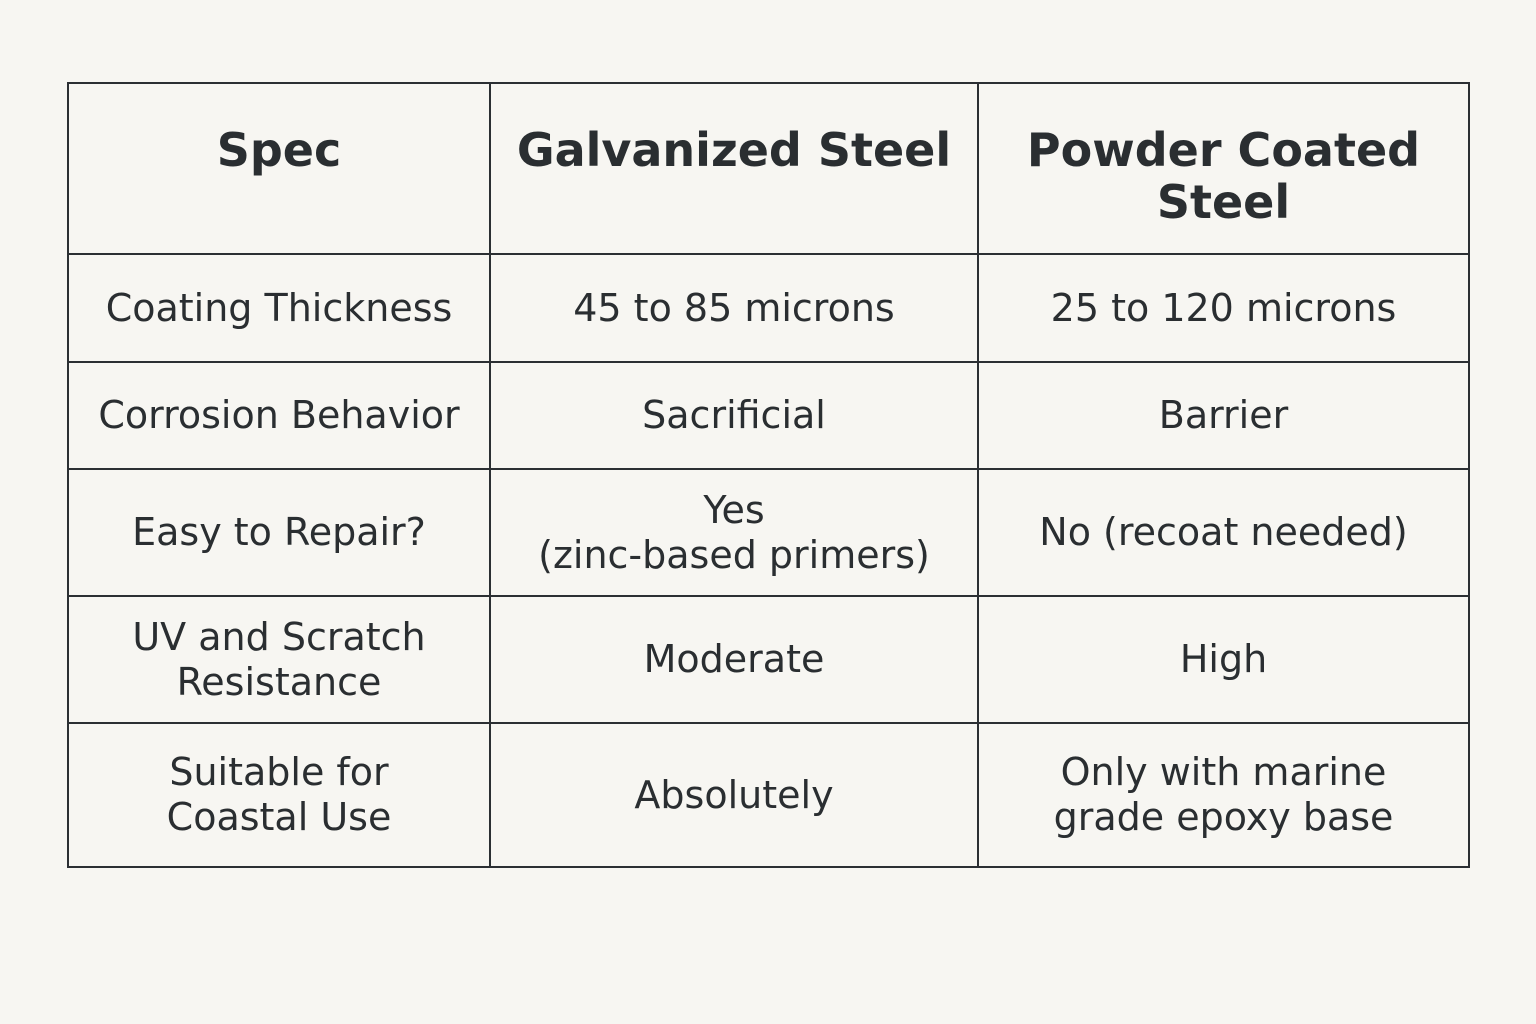 Image resolution: width=1536 pixels, height=1024 pixels. What do you see at coordinates (279, 168) in the screenshot?
I see `header-spec: Spec` at bounding box center [279, 168].